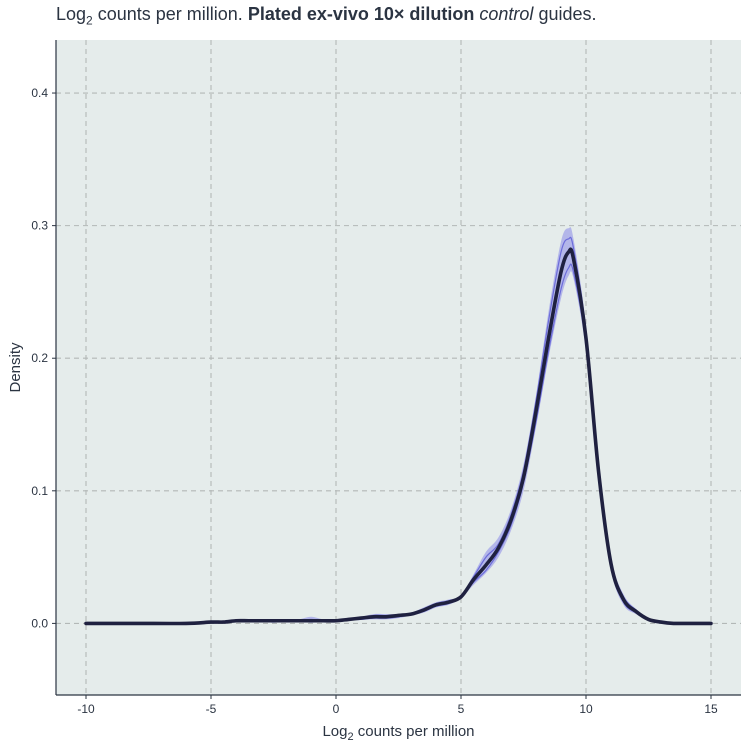  Describe the element at coordinates (71, 14) in the screenshot. I see `title-prefix: Log` at that location.